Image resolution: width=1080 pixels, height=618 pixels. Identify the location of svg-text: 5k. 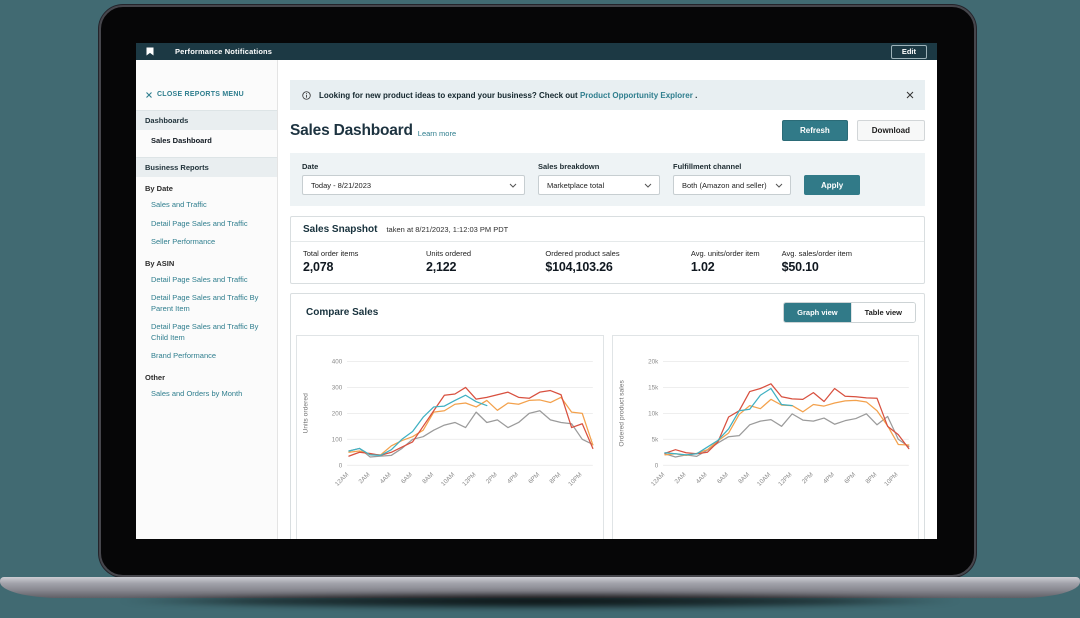
(654, 440).